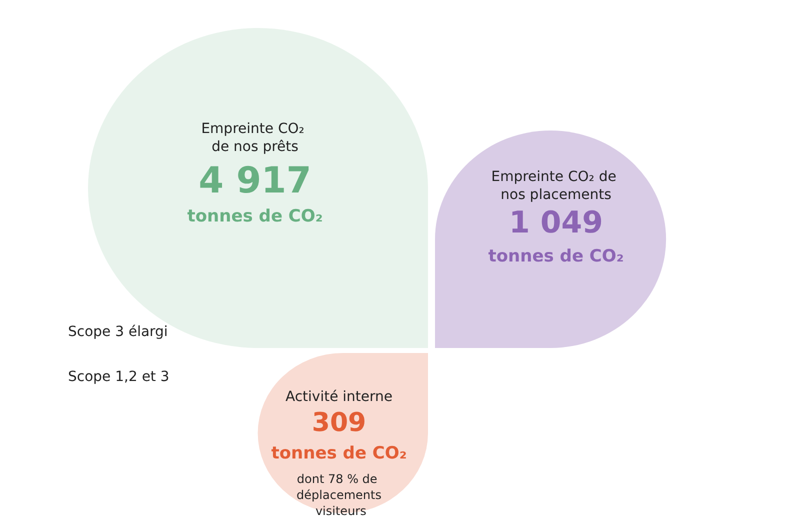 This screenshot has height=527, width=798. I want to click on data-label: 1 049, so click(556, 223).